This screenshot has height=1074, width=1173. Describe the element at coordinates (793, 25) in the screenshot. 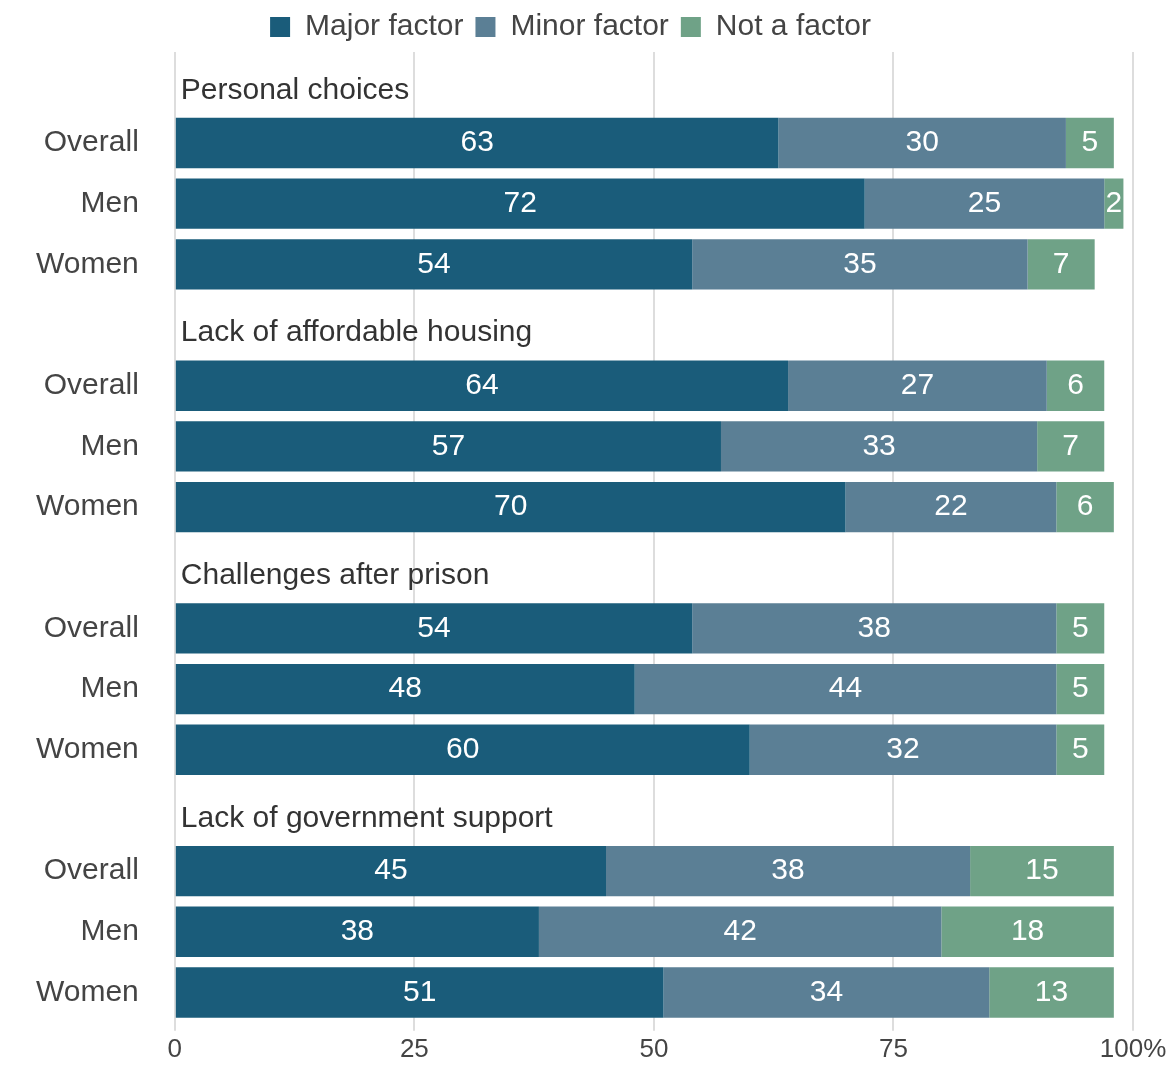

I see `legend-label: Not a factor` at that location.